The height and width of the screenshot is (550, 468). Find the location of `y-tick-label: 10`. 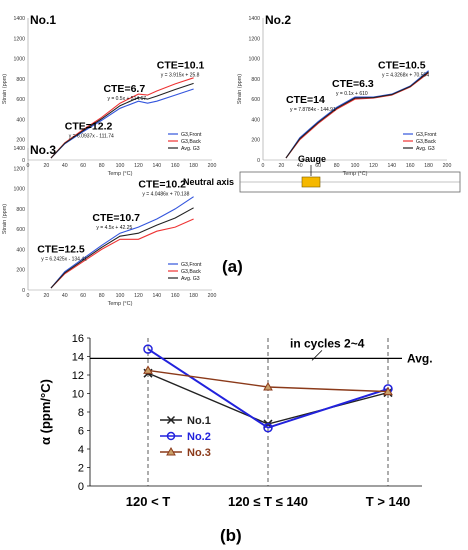

y-tick-label: 10 is located at coordinates (78, 395).